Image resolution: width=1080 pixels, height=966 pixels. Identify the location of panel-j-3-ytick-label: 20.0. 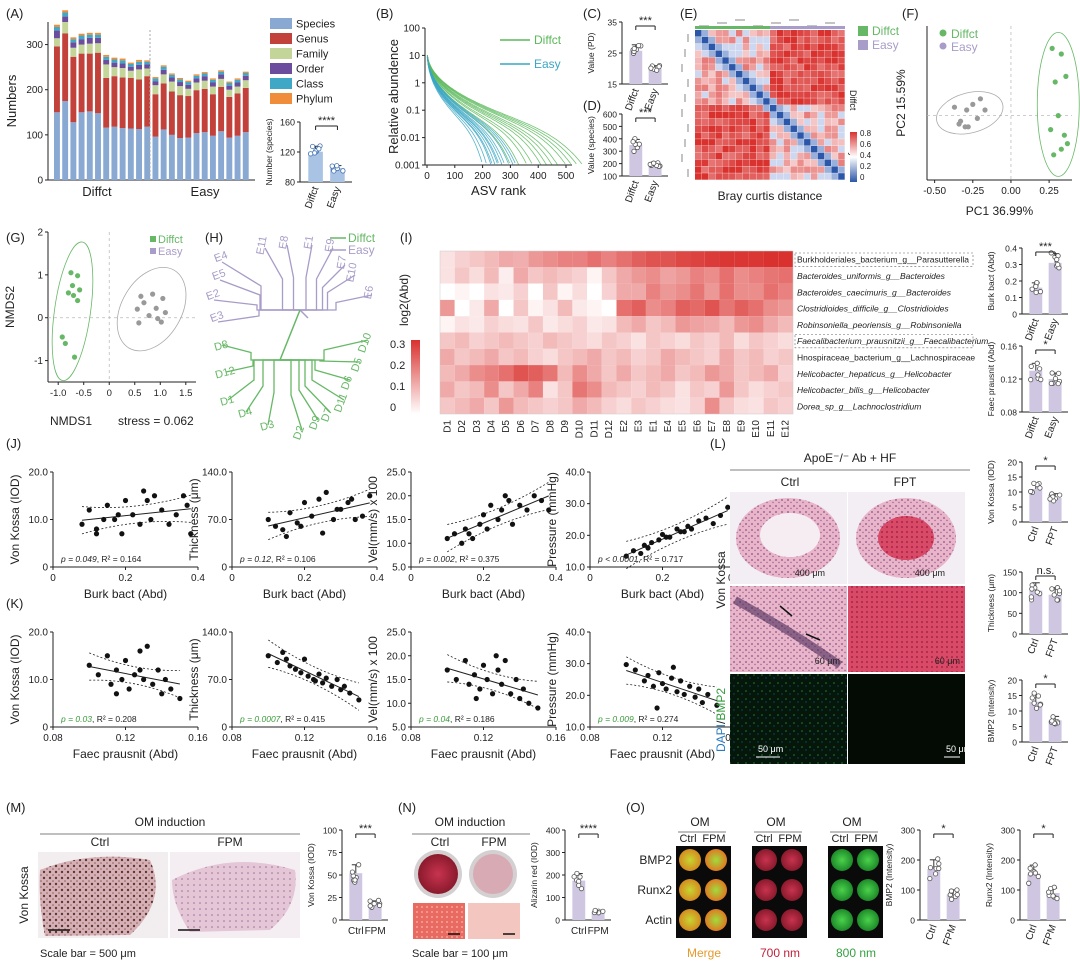
(397, 496).